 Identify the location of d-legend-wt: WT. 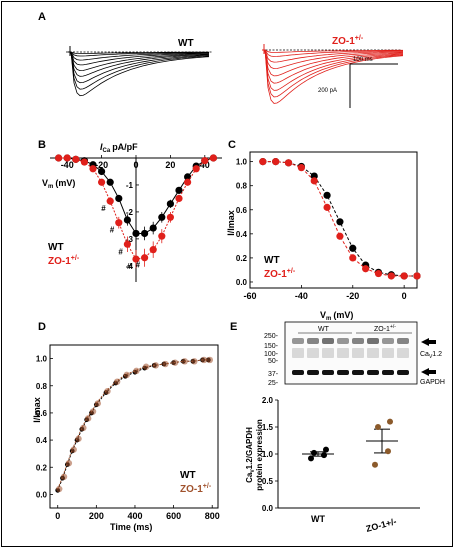
(188, 475).